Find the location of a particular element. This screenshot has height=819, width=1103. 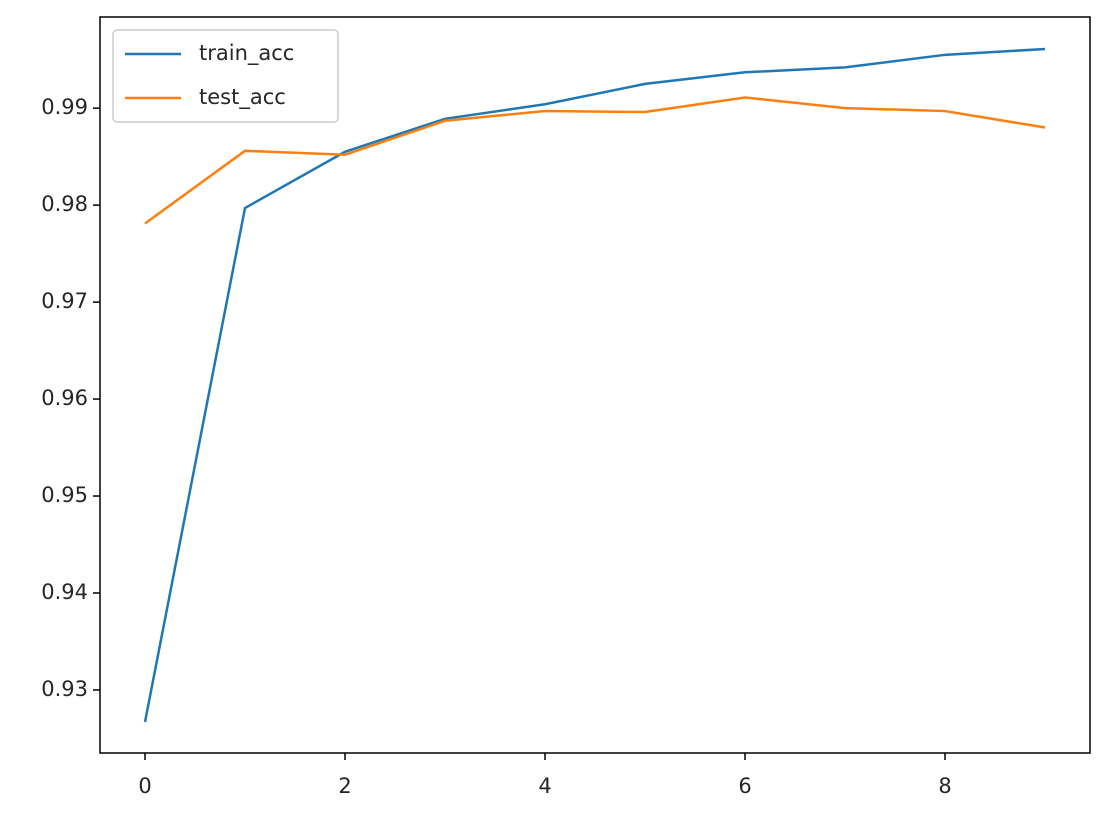

y-tick-label: 0.96 is located at coordinates (64, 398).